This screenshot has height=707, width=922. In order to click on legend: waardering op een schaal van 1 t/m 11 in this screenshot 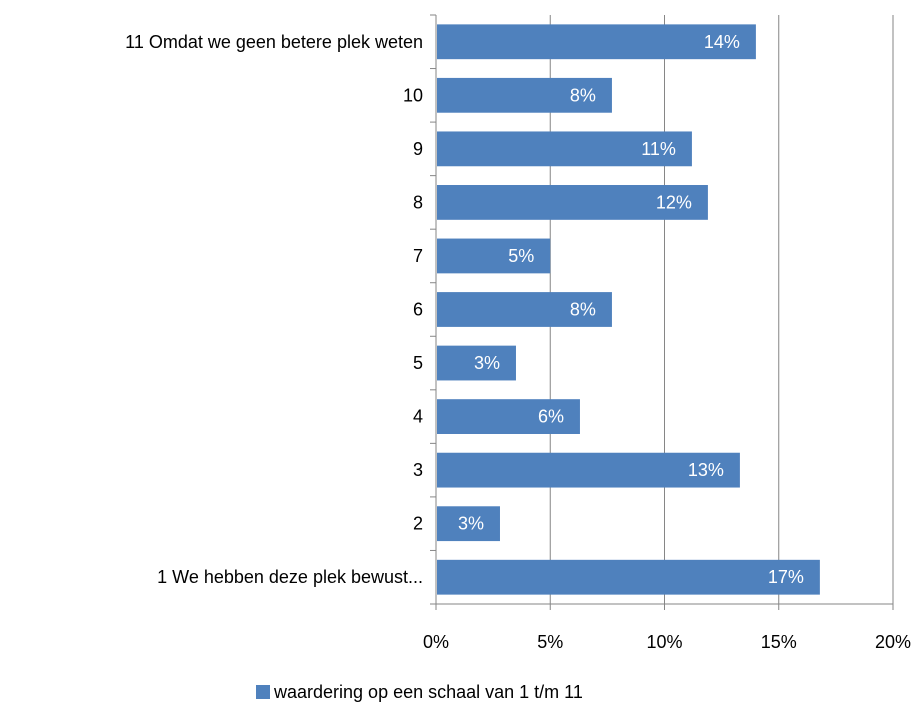, I will do `click(419, 692)`.